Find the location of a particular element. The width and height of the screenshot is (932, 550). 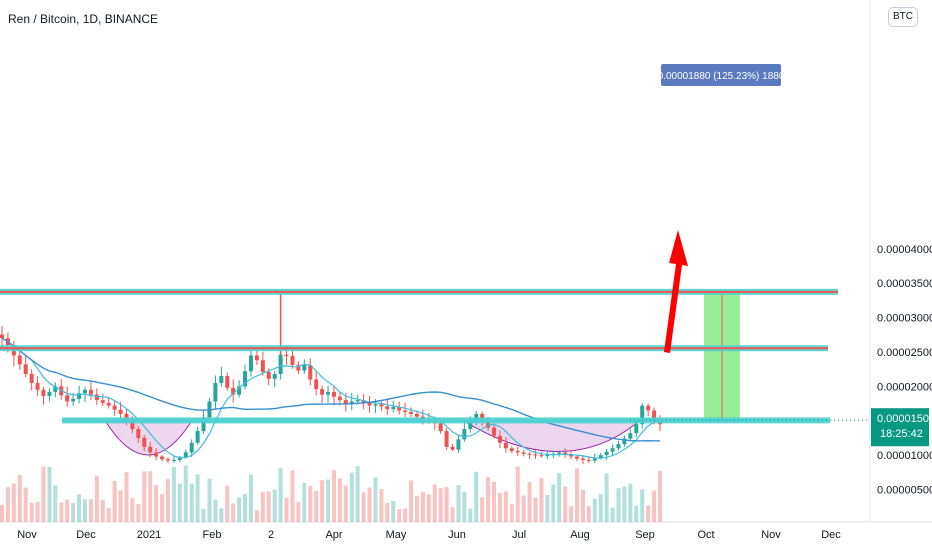

time-tick-label: Nov is located at coordinates (771, 535).